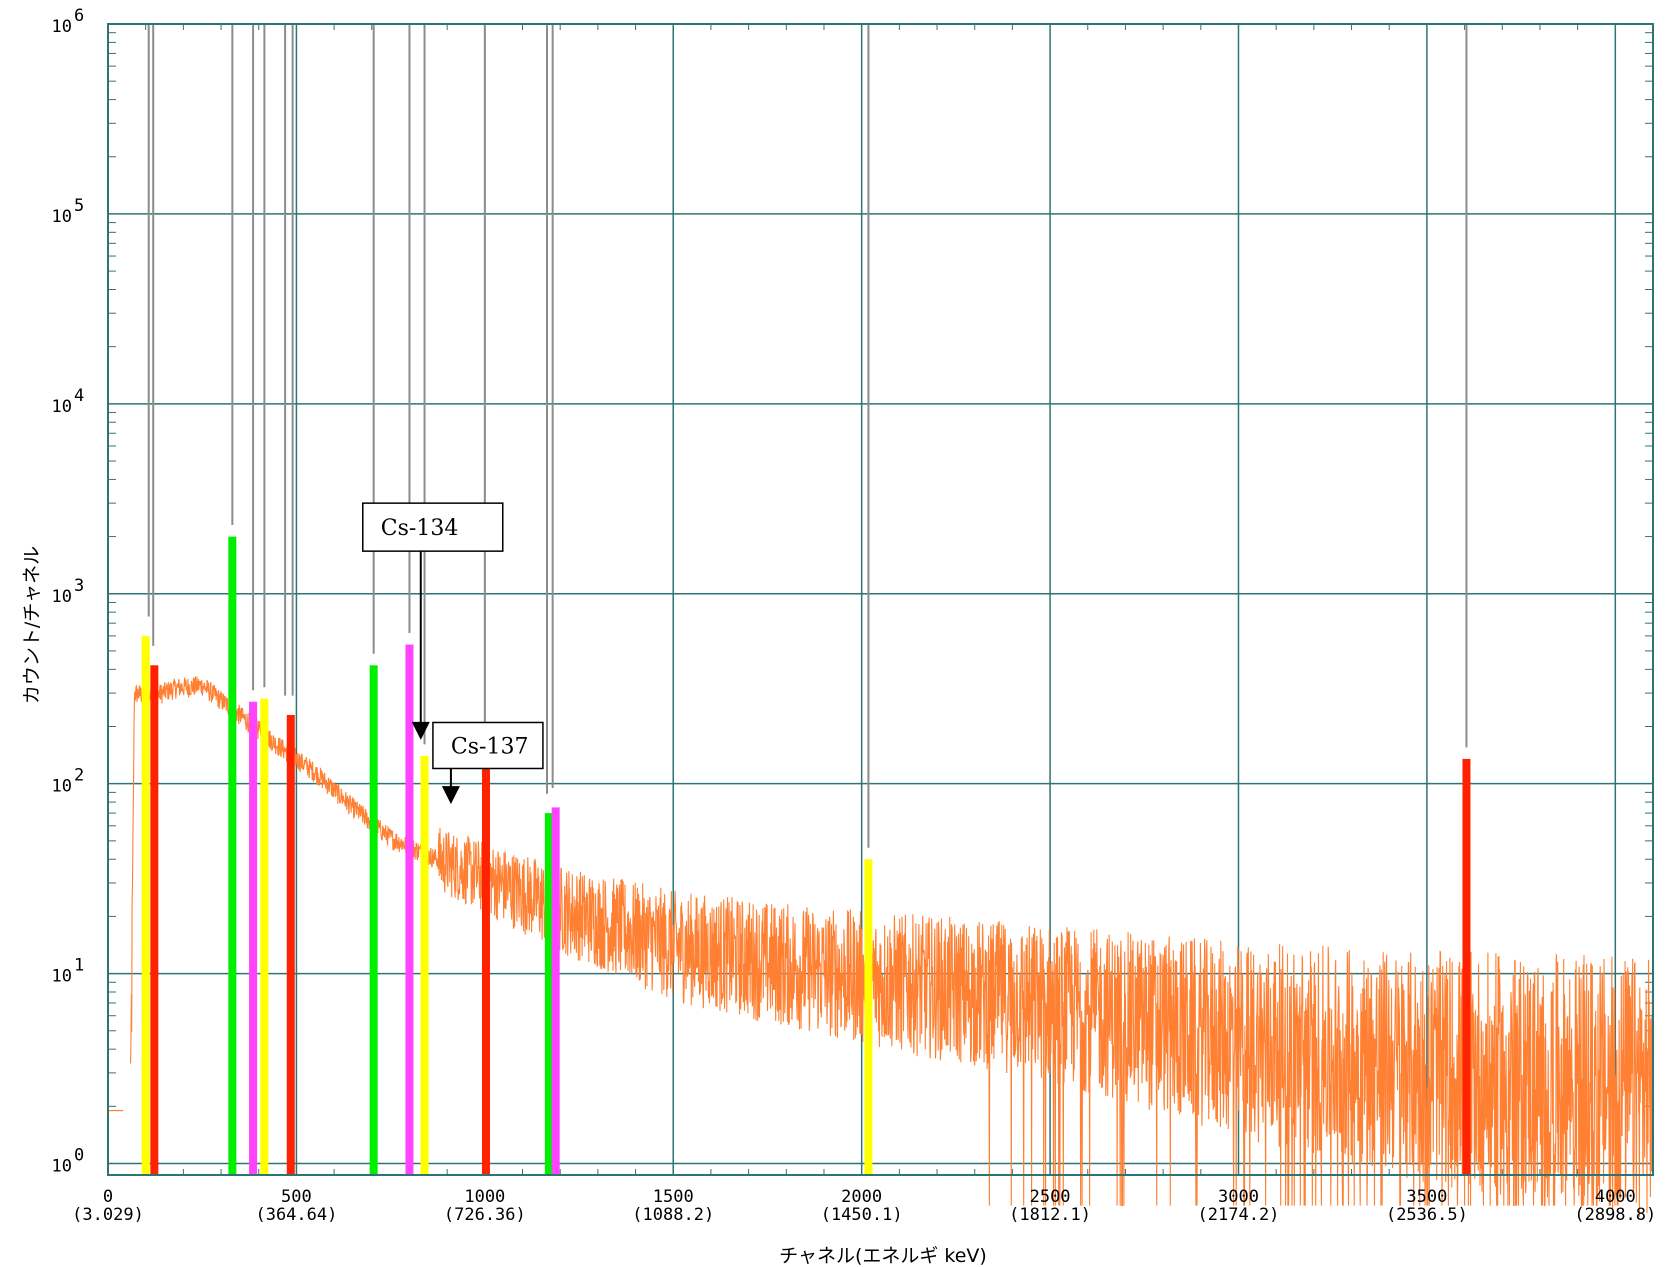 The height and width of the screenshot is (1267, 1677). I want to click on y-tick-exponent: 0, so click(79, 1156).